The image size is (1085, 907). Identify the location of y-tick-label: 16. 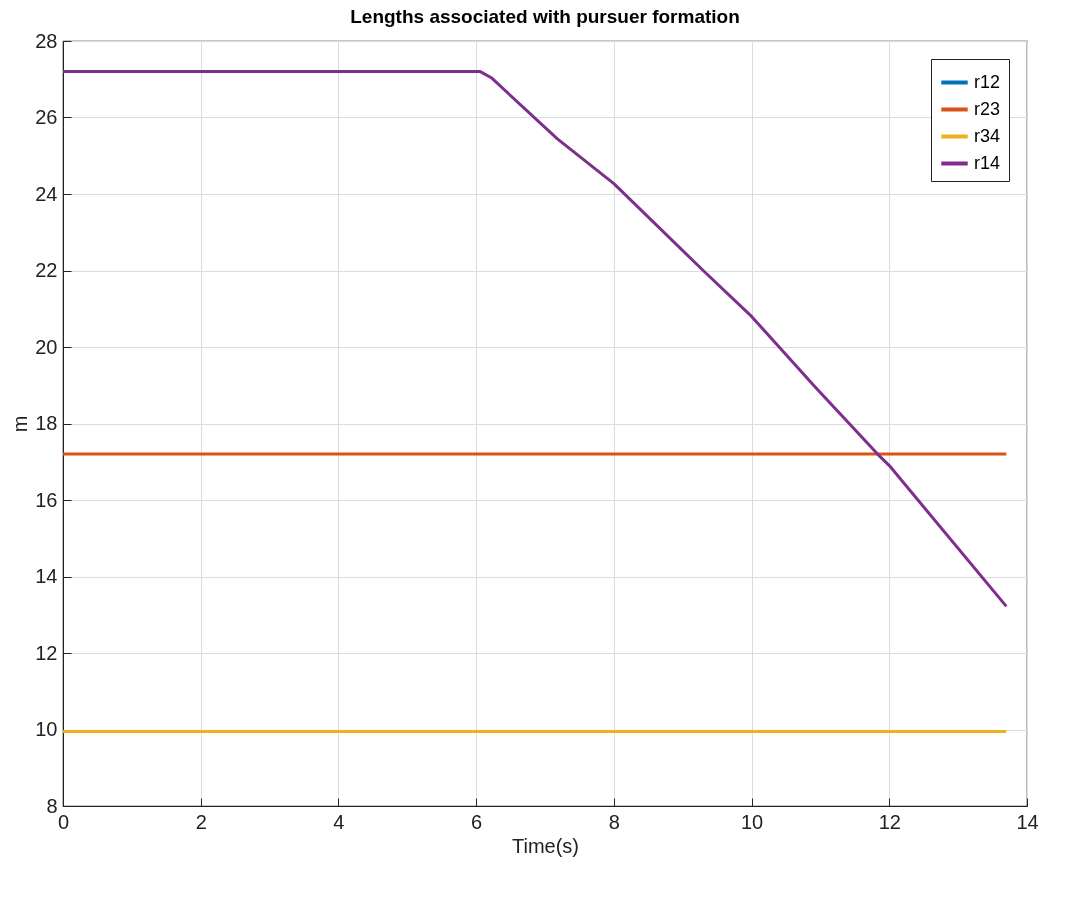
(46, 499).